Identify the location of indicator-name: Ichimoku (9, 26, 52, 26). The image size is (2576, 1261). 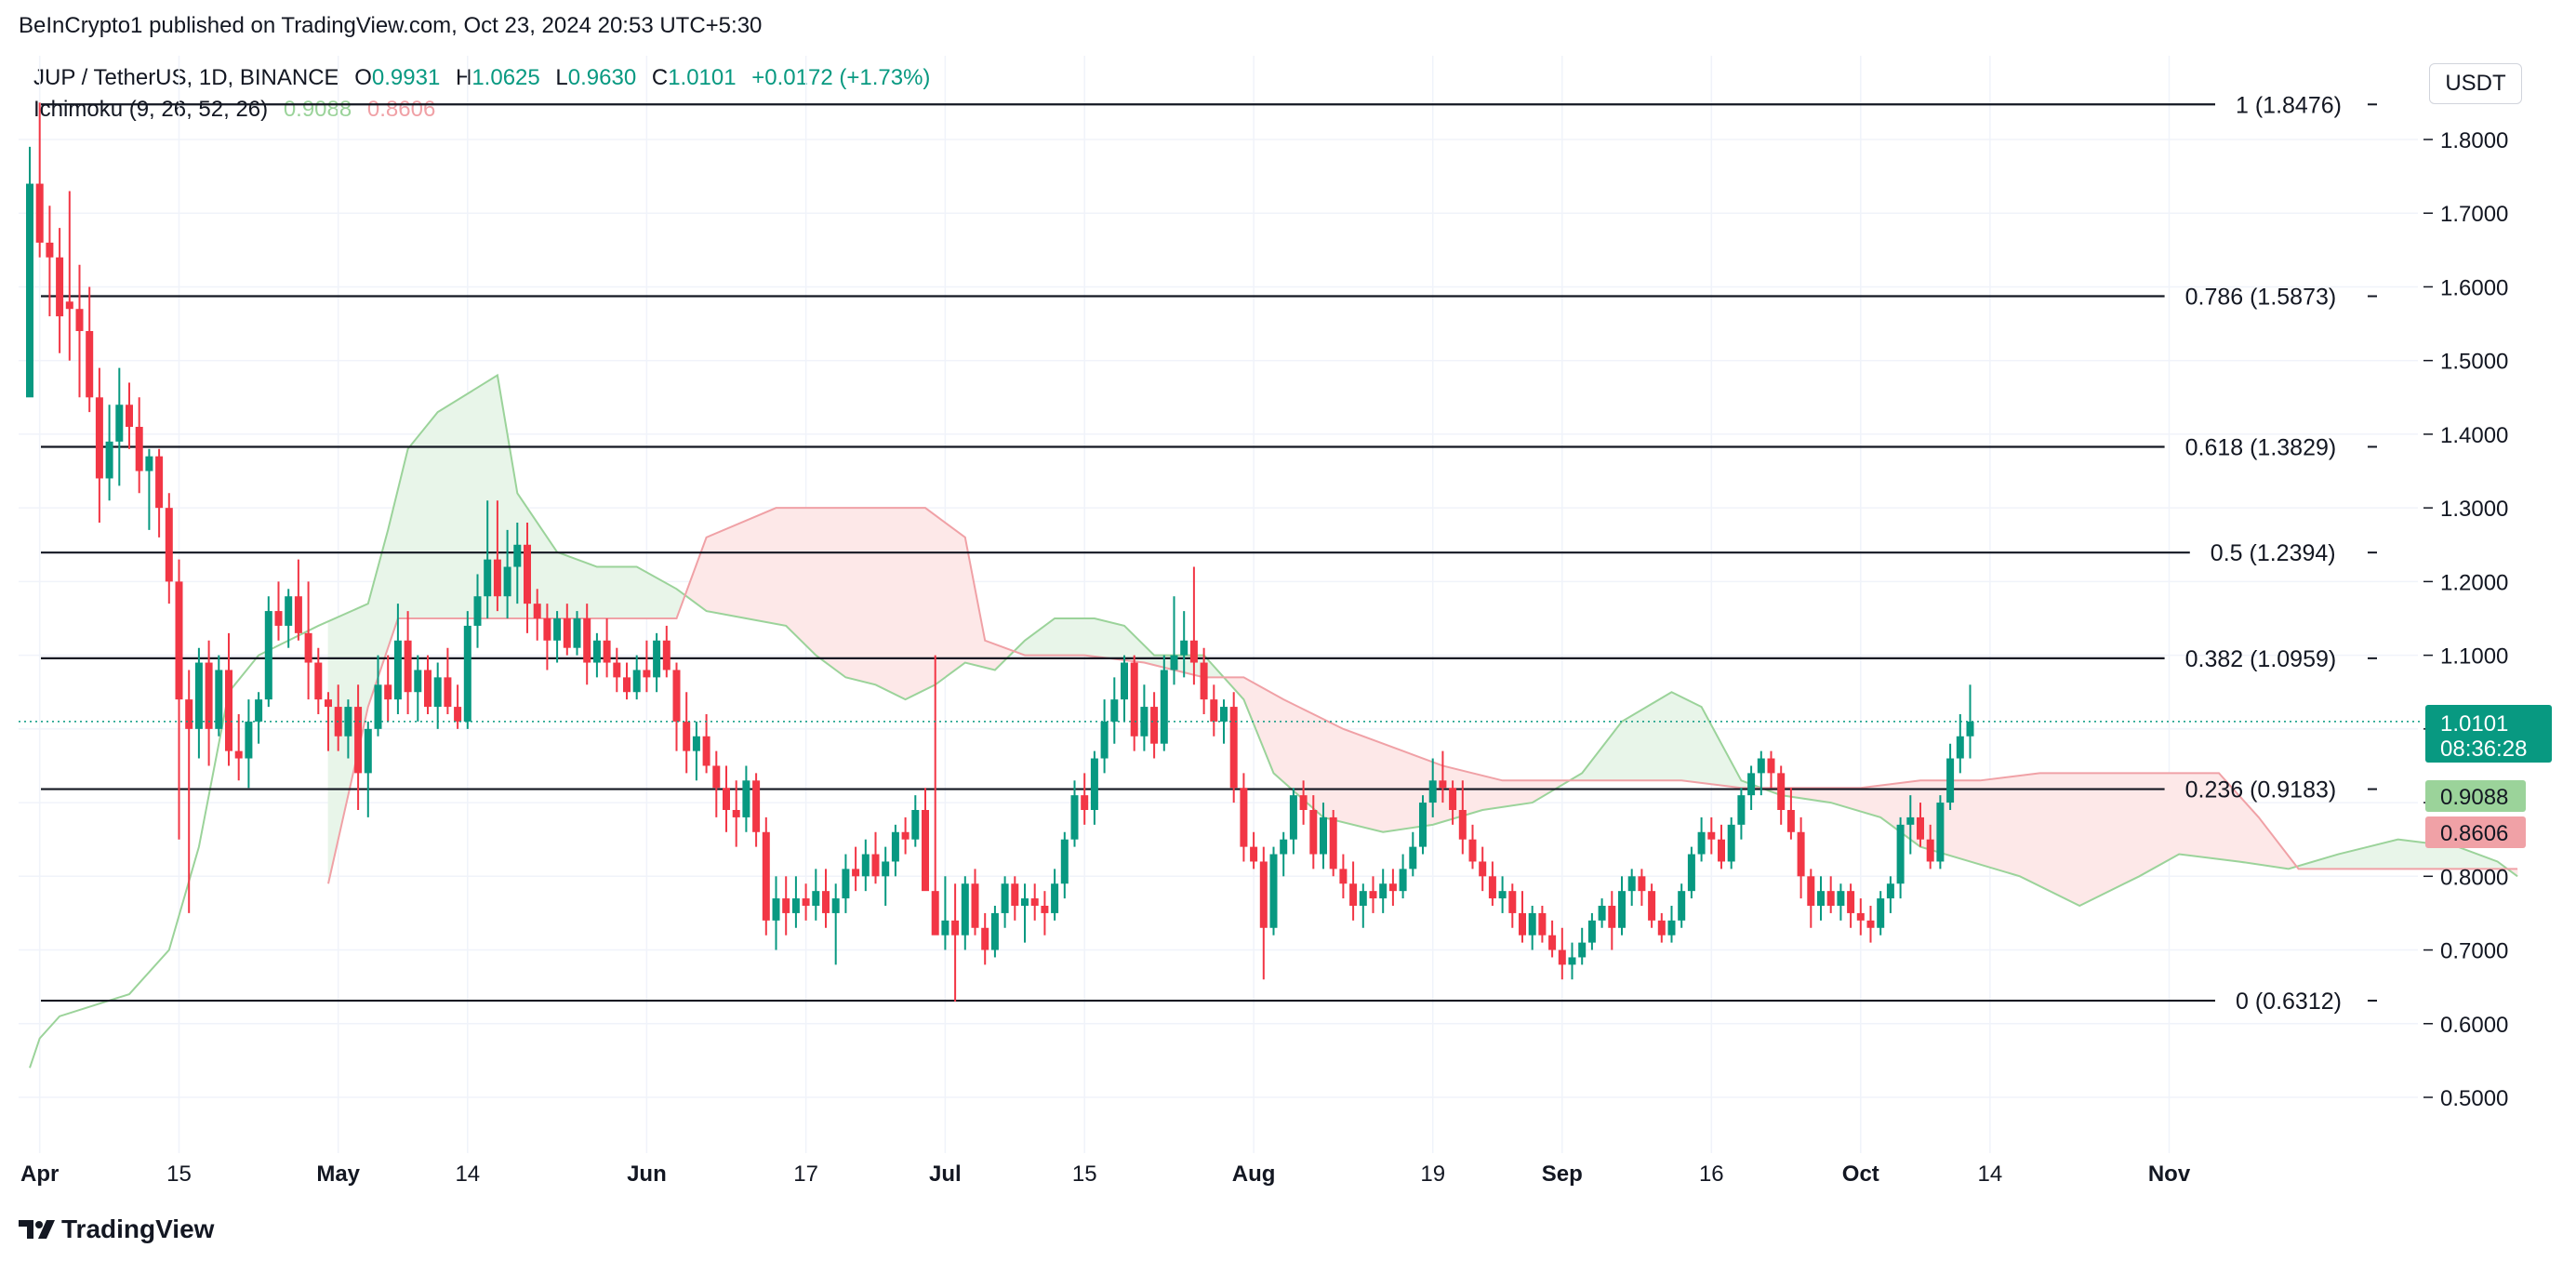
(151, 109).